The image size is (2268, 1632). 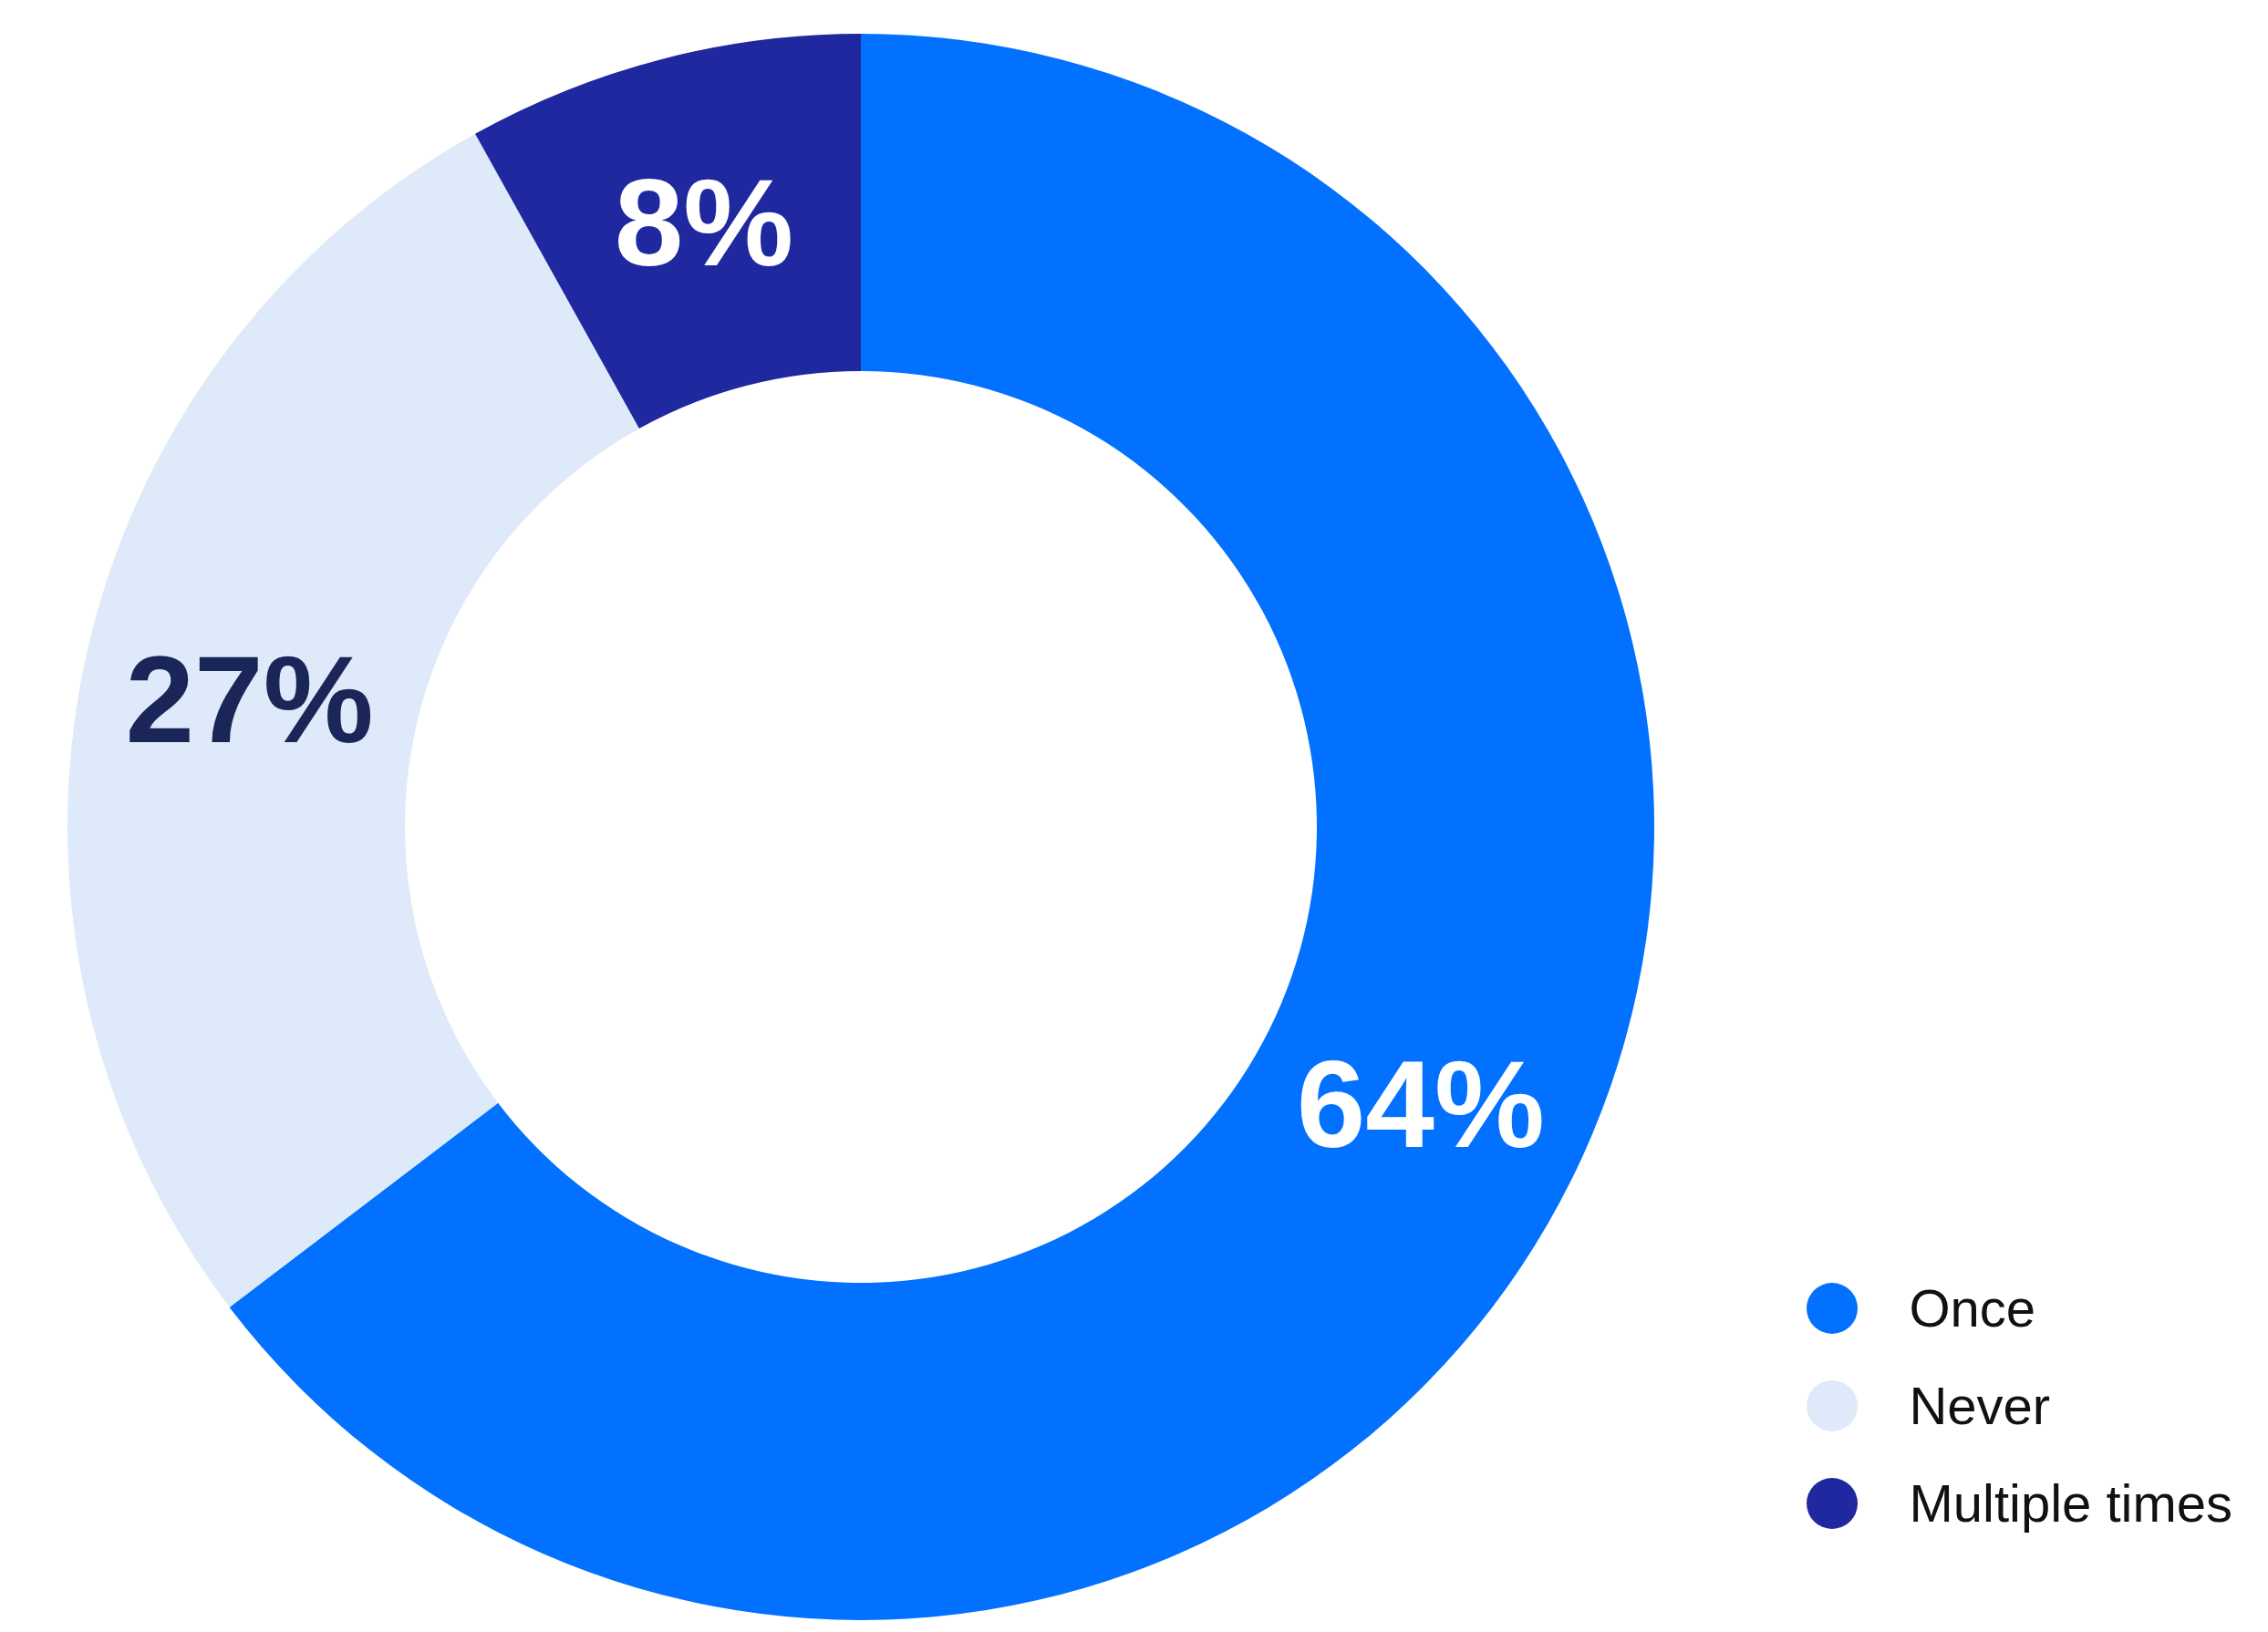 What do you see at coordinates (249, 699) in the screenshot?
I see `data-label: 27%` at bounding box center [249, 699].